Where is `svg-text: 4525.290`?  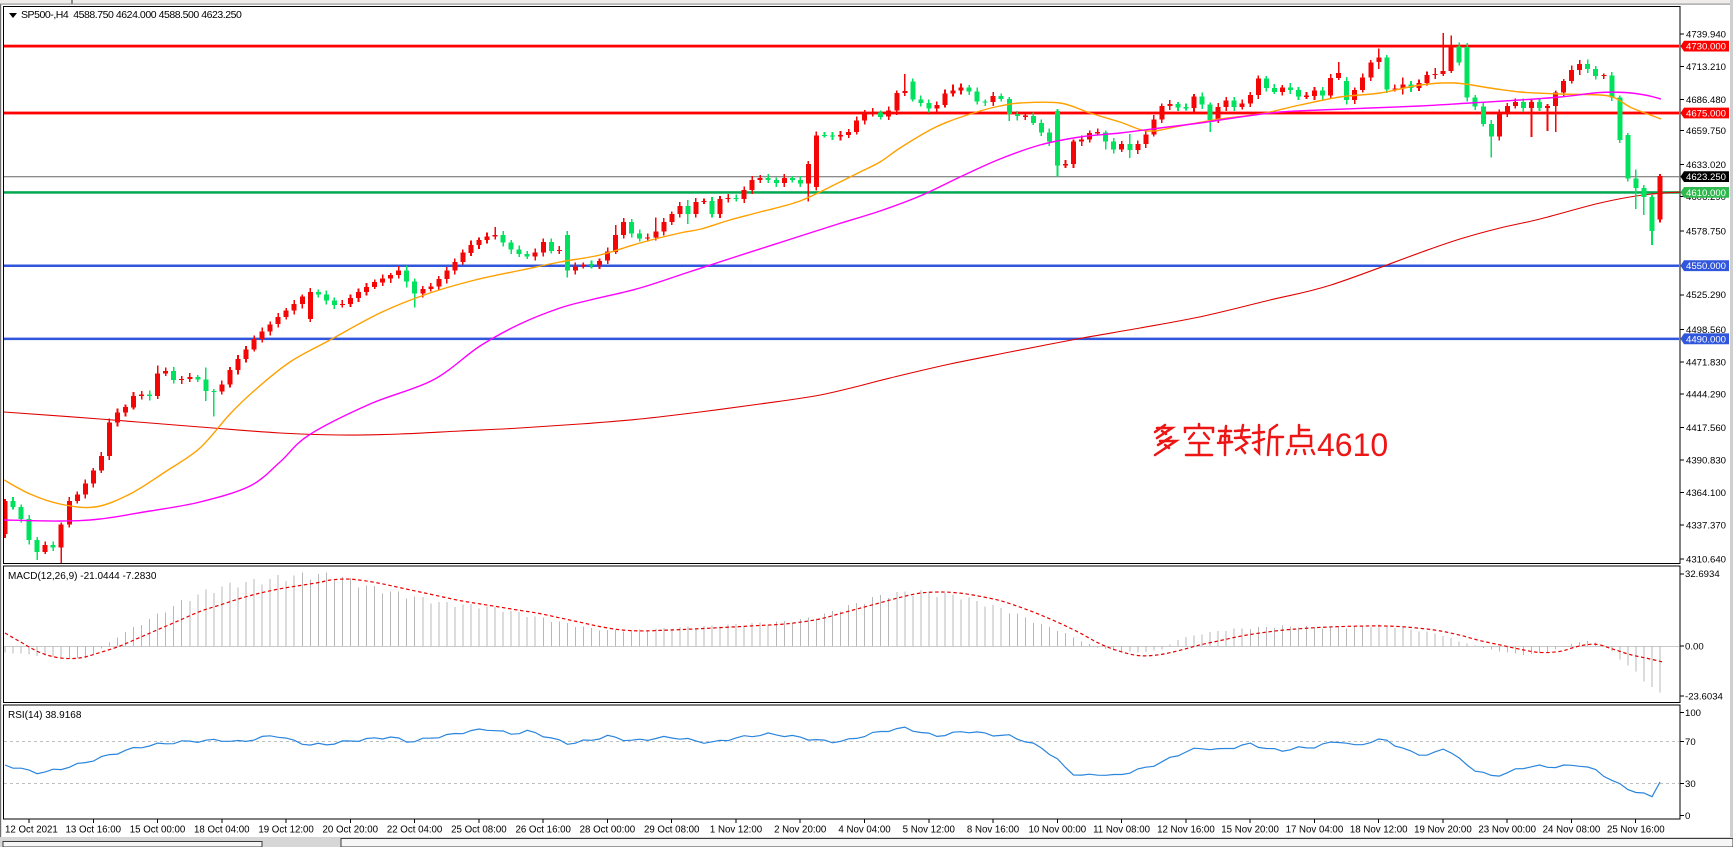
svg-text: 4525.290 is located at coordinates (1706, 295).